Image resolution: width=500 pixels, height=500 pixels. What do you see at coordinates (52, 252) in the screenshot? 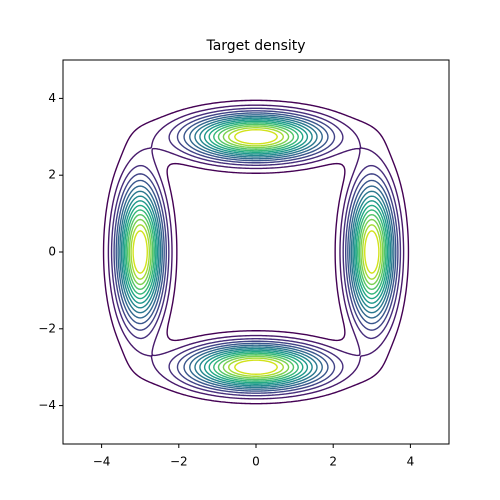
I see `y-tick-label: 0` at bounding box center [52, 252].